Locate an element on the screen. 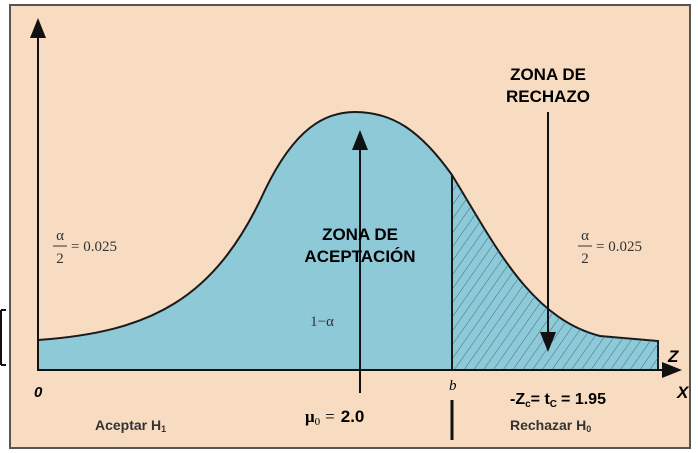  b-label: b is located at coordinates (453, 386).